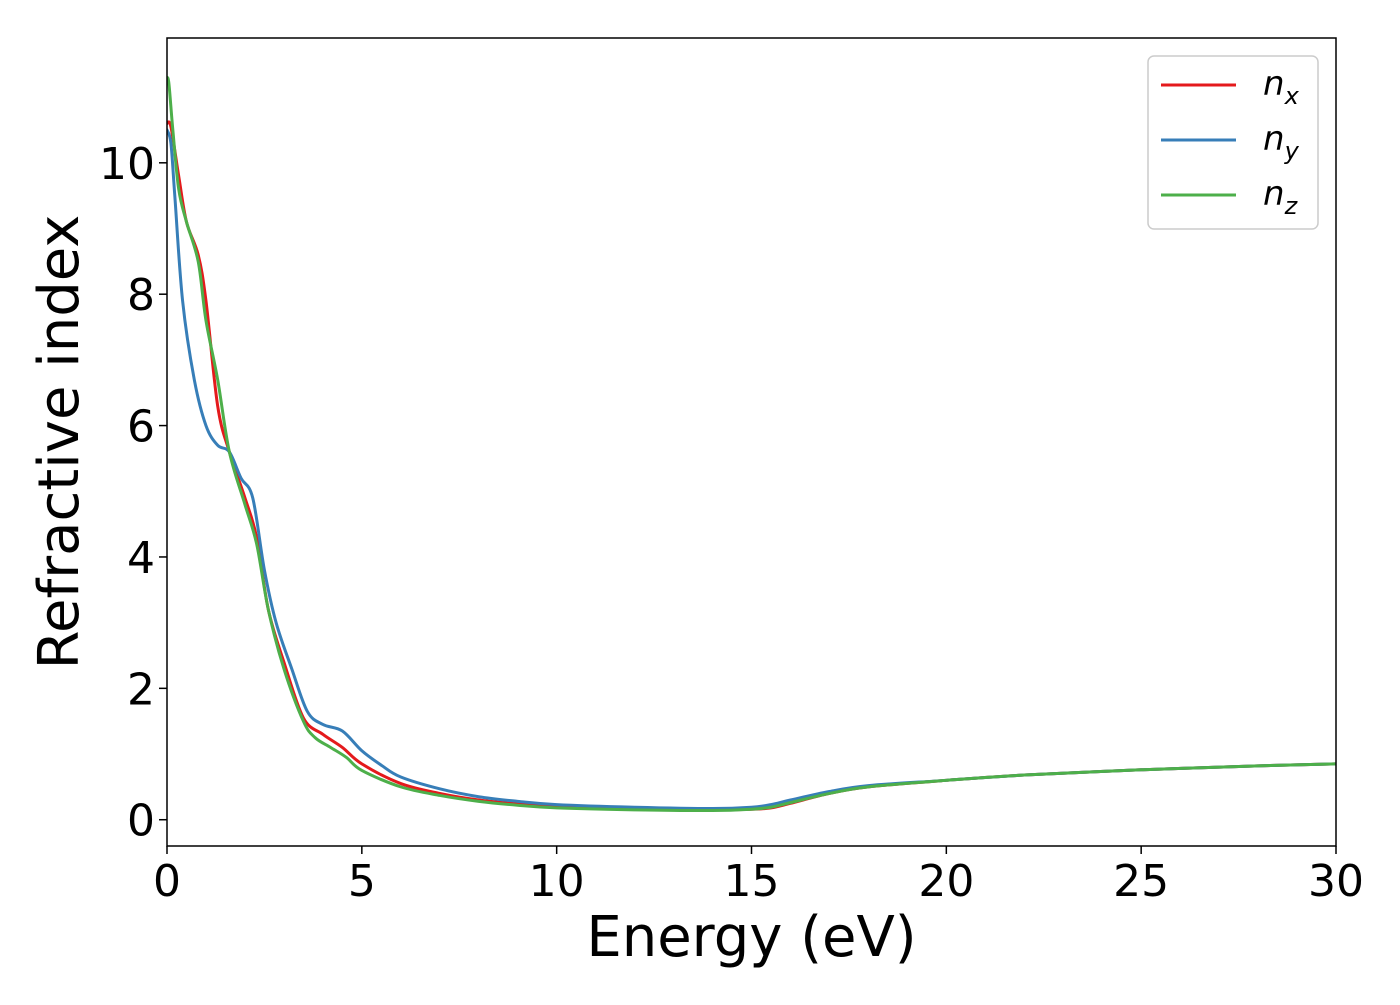 The width and height of the screenshot is (1400, 1005). Describe the element at coordinates (1141, 881) in the screenshot. I see `x-tick-label: 25` at that location.